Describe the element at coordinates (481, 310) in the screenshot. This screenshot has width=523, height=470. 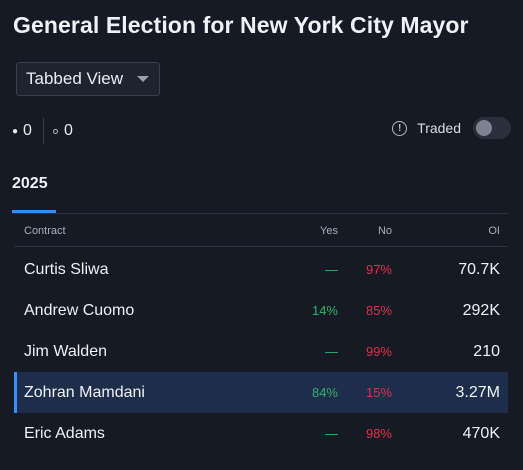
I see `open-interest: 292K` at that location.